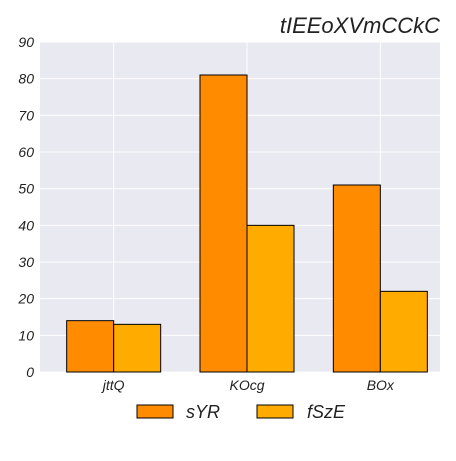 This screenshot has width=456, height=461. I want to click on y-axis-ticks: 0 10 20 30 40 50 60 70 80 90, so click(25, 207).